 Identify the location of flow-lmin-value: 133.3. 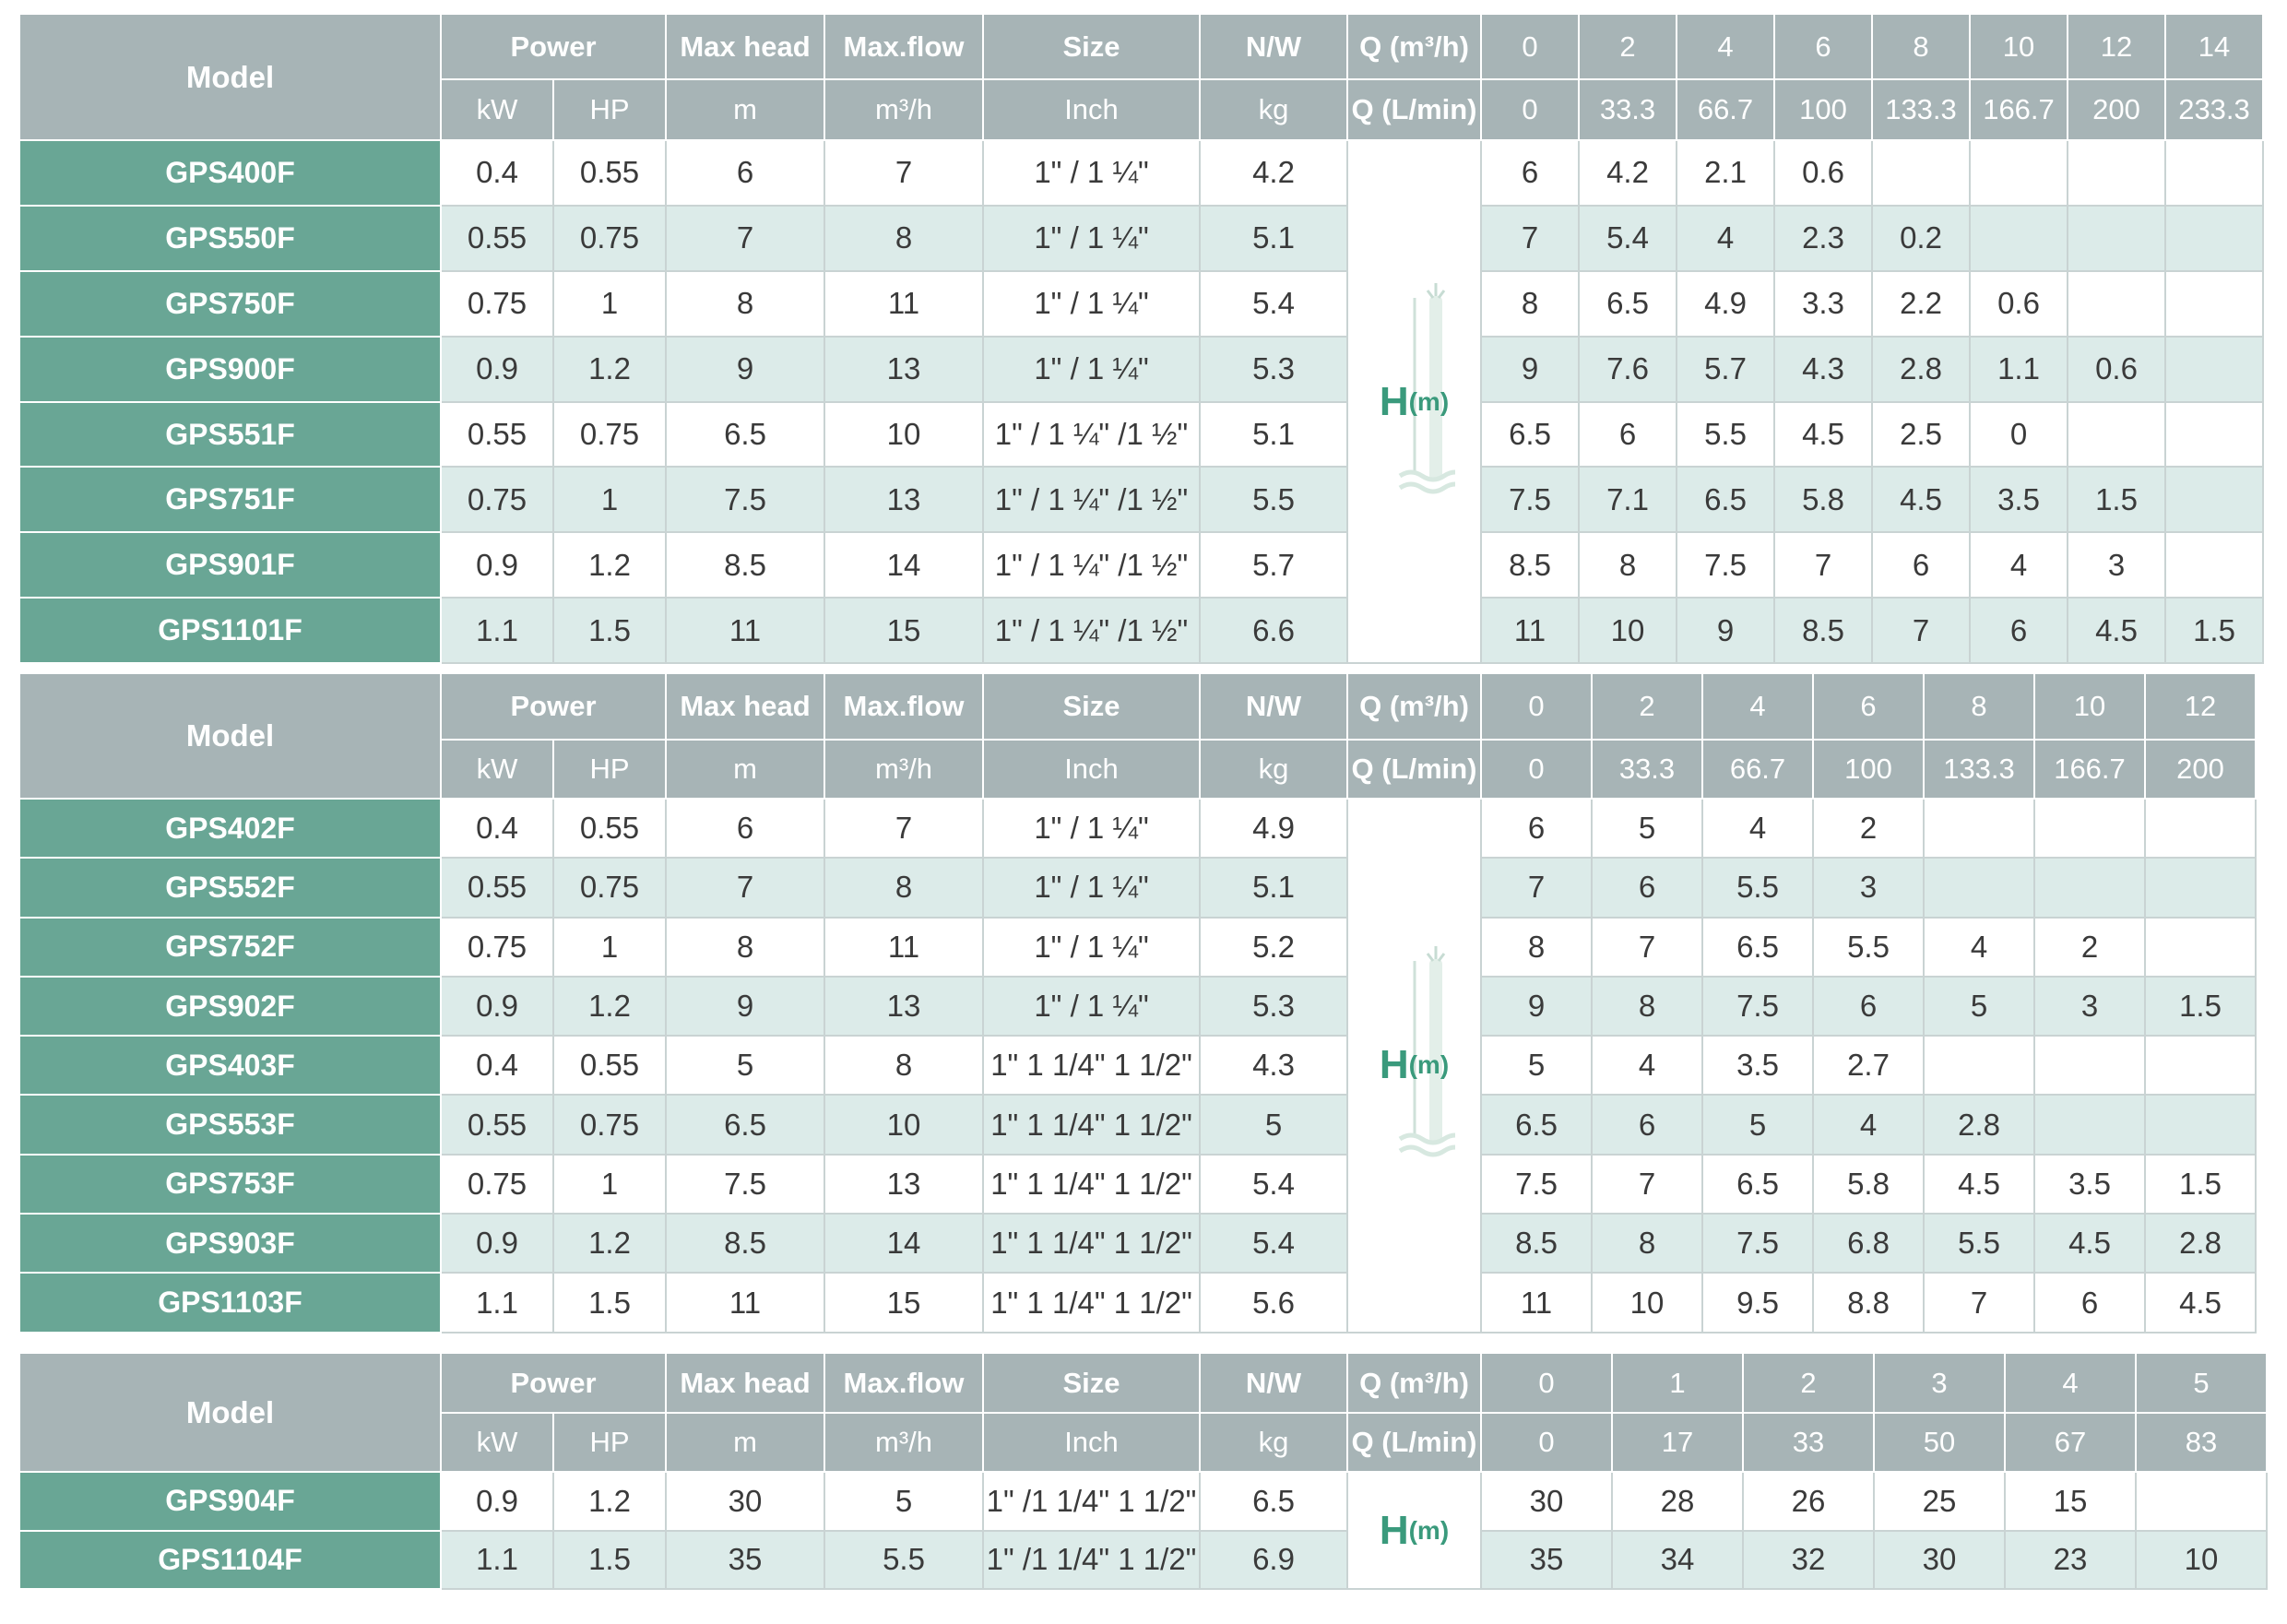
(1922, 110).